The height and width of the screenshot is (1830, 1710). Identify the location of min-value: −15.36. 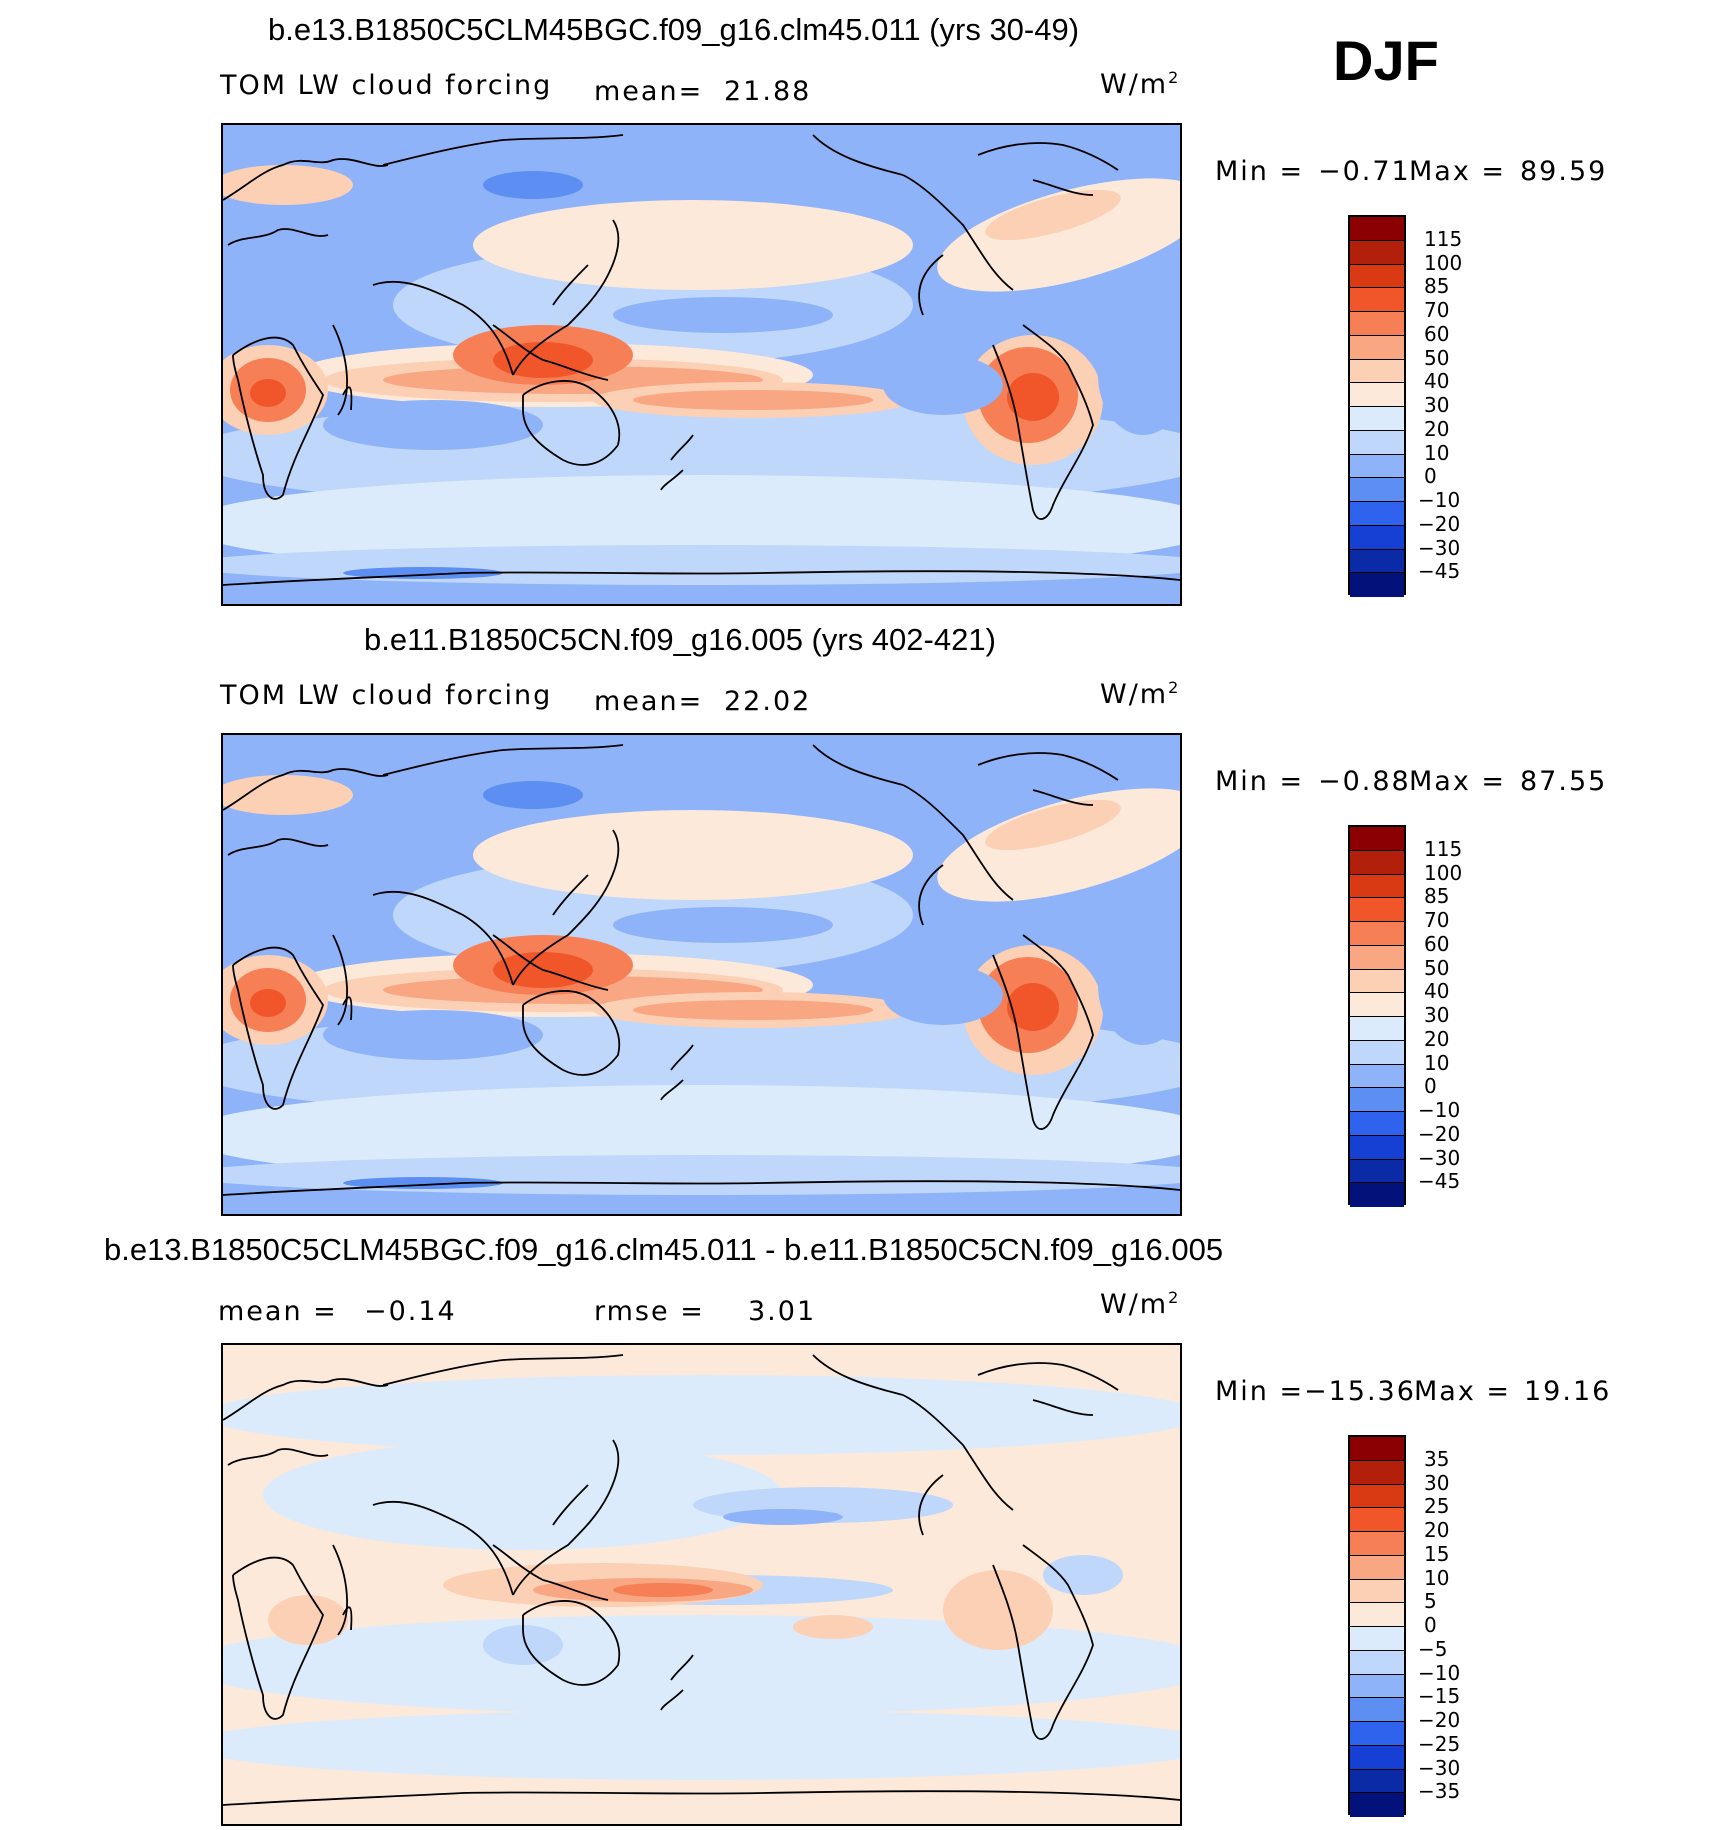
(1360, 1391).